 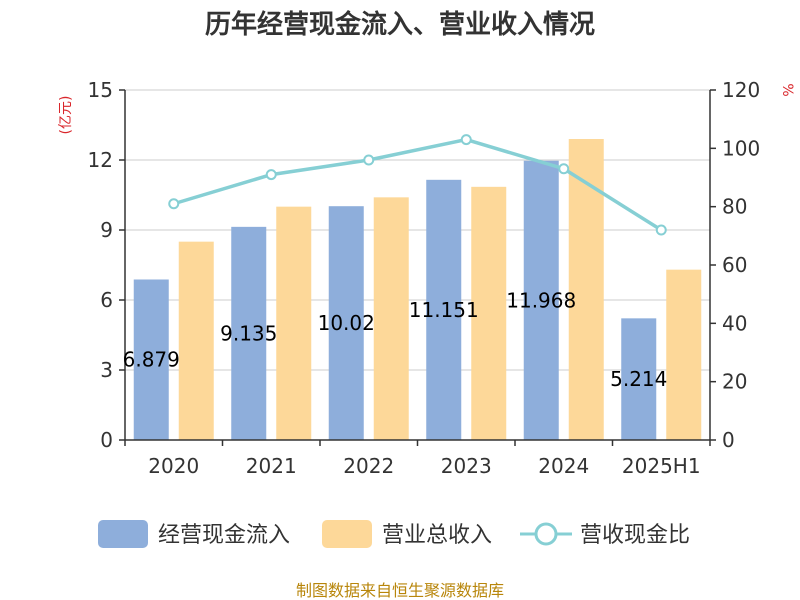 I want to click on right-axis-tick-label: 40, so click(x=734, y=323).